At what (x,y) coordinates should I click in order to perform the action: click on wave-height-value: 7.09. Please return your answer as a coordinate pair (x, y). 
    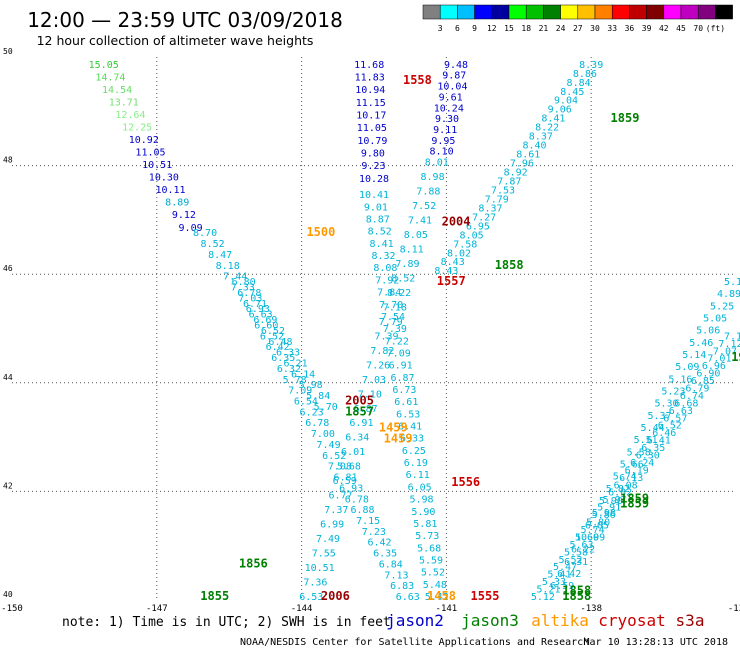
    Looking at the image, I should click on (399, 353).